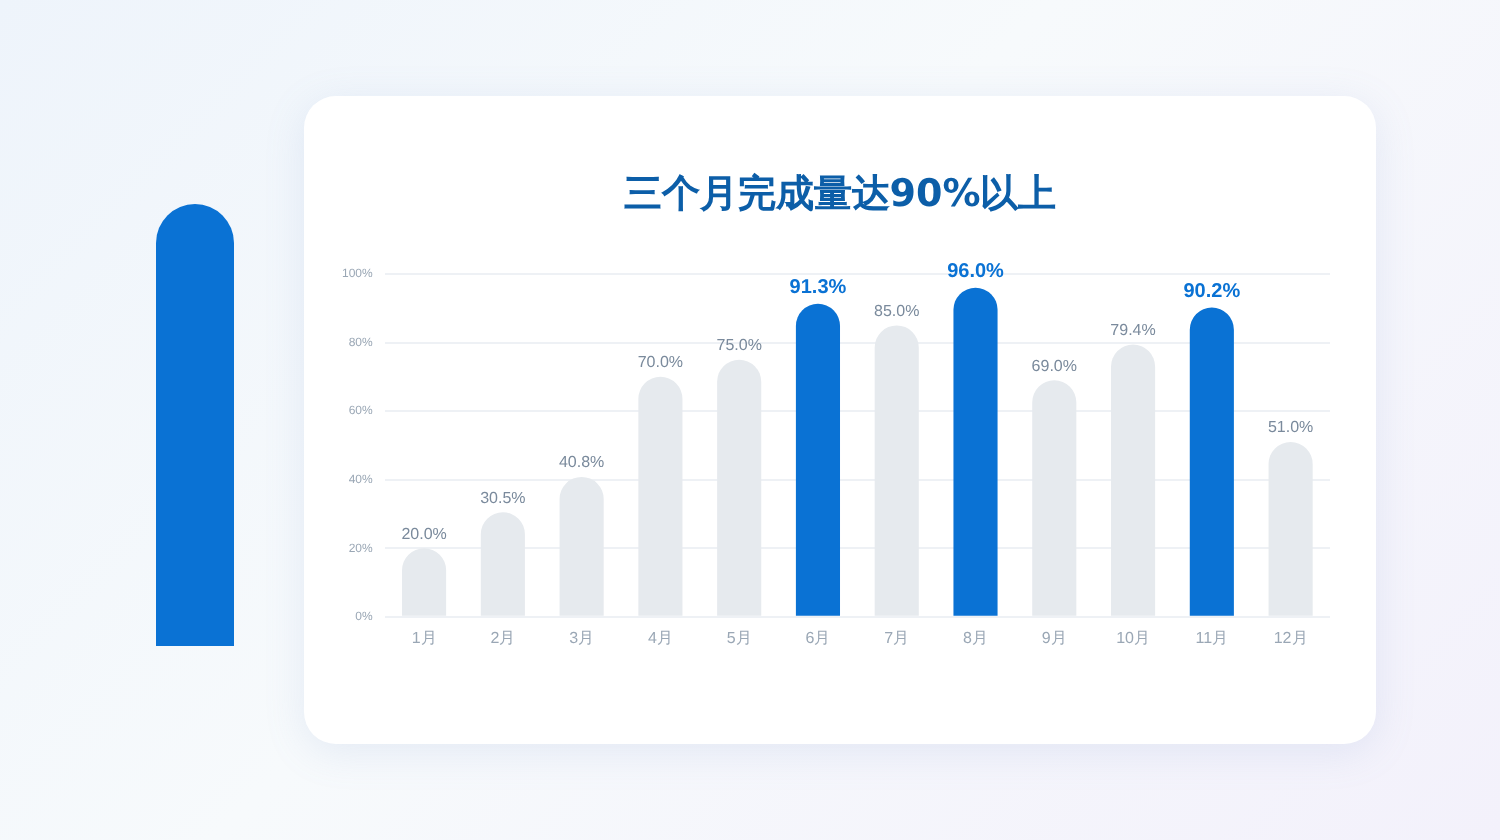  I want to click on data-label: 85.0%, so click(897, 310).